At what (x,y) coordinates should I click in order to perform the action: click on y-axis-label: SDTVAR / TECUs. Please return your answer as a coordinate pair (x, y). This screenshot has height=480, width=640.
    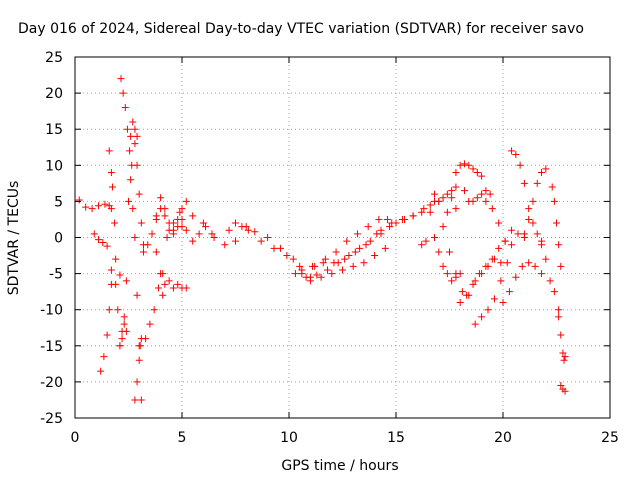
    Looking at the image, I should click on (14, 238).